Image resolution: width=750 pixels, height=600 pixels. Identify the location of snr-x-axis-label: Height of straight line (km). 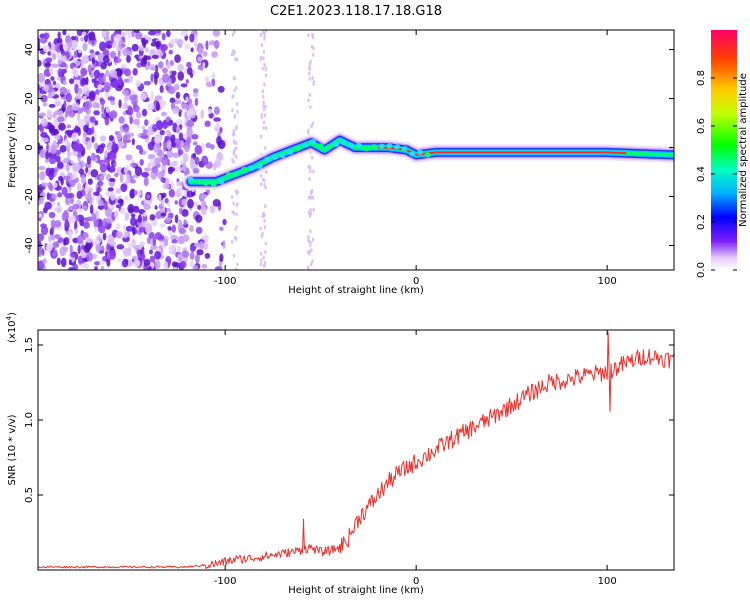
(356, 590).